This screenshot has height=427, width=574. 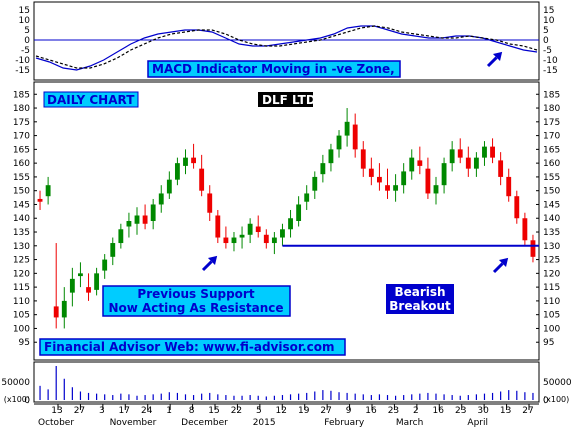 I want to click on macd-banner-text: MACD Indicator Moving in -ve Zone,, so click(x=273, y=69).